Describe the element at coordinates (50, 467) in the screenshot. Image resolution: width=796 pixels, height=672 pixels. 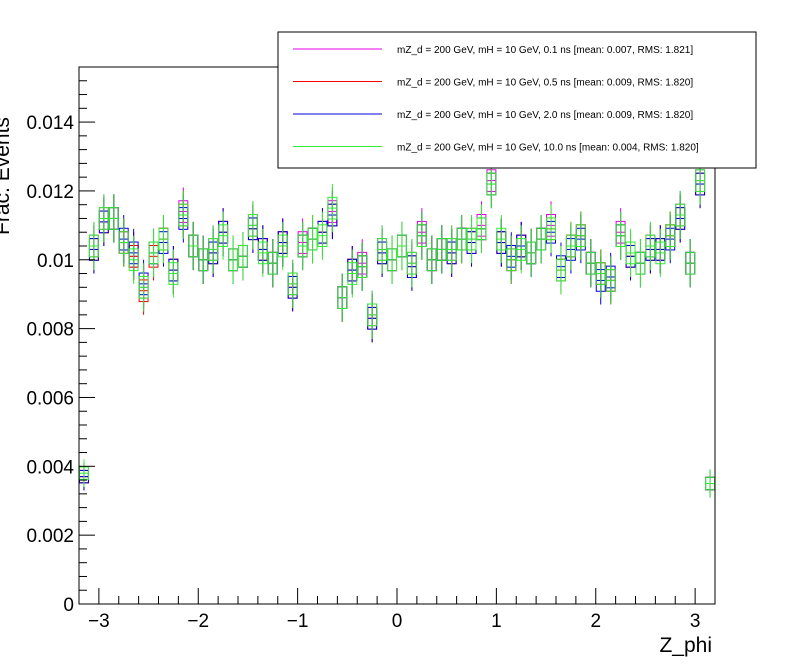
I see `y-tick-label: 0.004` at that location.